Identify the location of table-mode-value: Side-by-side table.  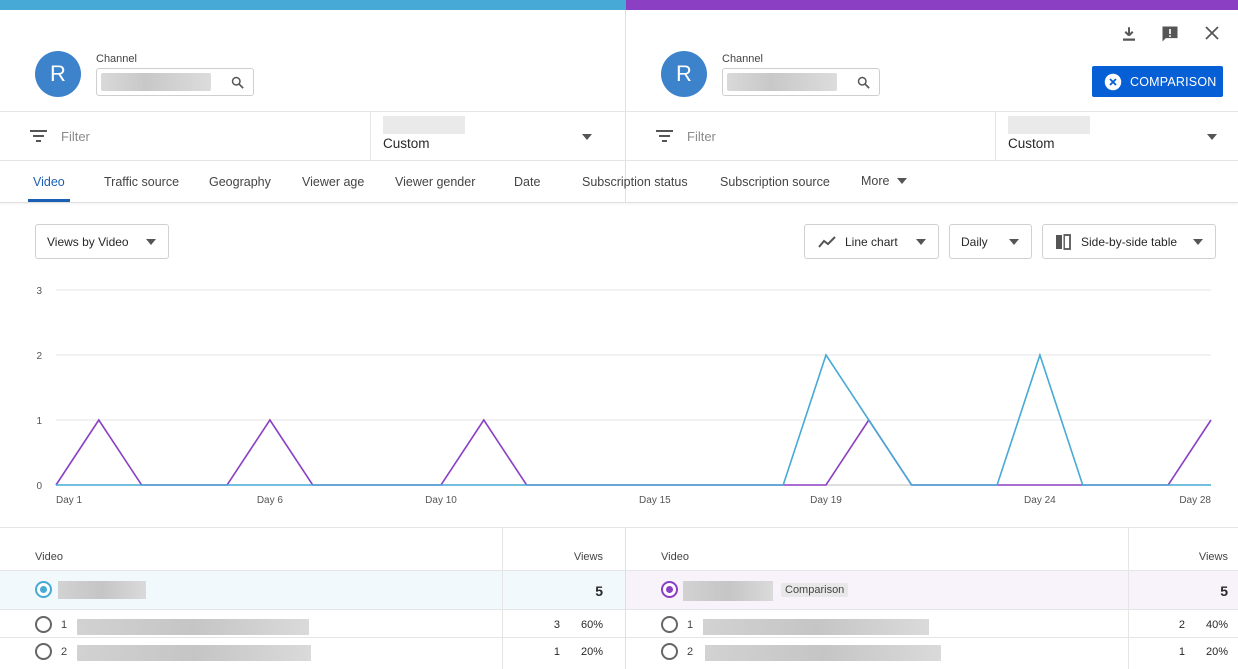
(1129, 241).